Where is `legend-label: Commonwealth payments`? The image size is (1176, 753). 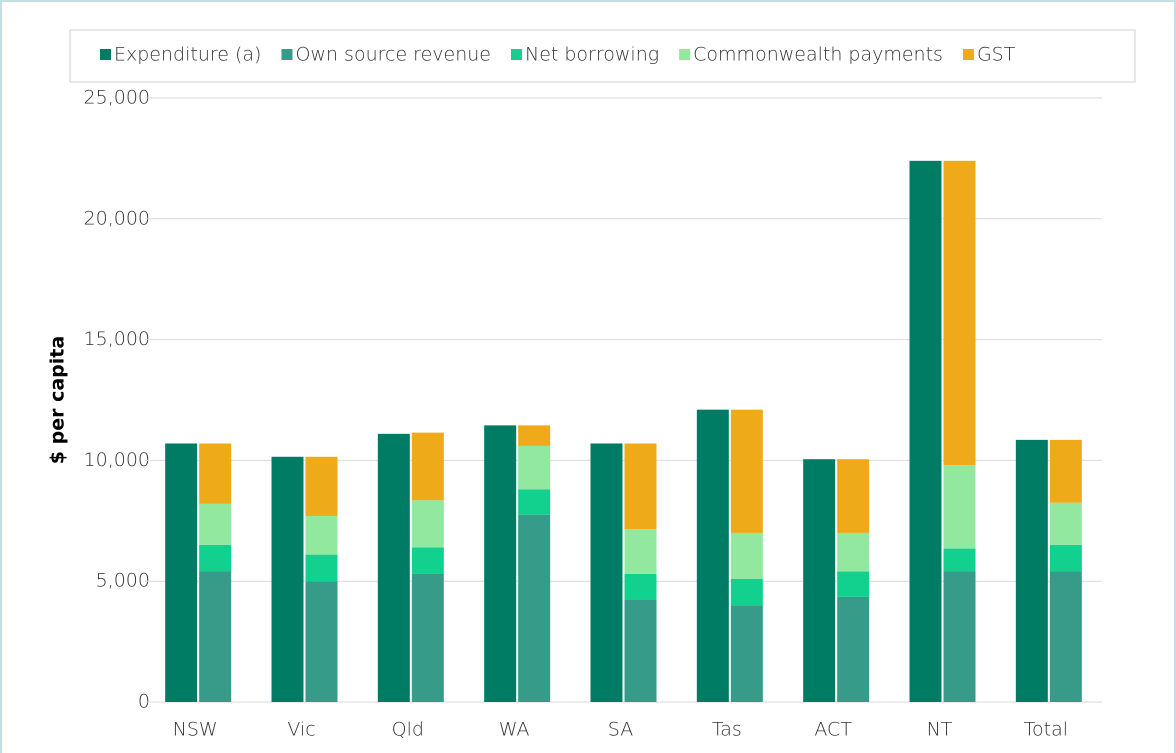 legend-label: Commonwealth payments is located at coordinates (818, 55).